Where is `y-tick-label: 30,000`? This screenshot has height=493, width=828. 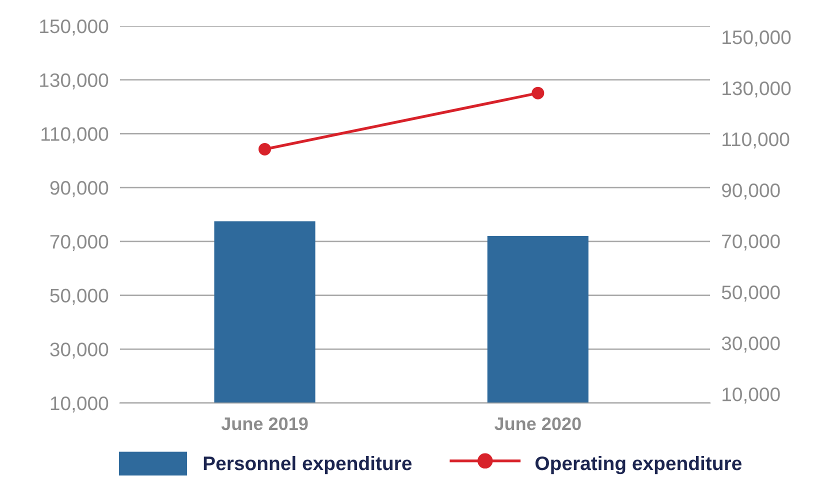
y-tick-label: 30,000 is located at coordinates (79, 350).